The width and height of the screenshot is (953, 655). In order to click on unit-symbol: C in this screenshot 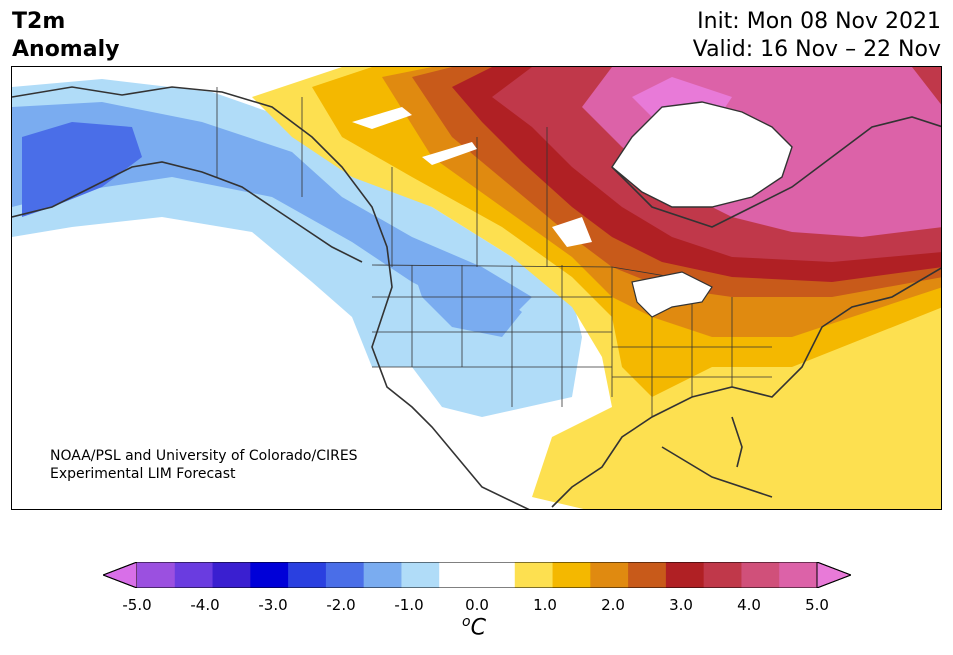, I will do `click(478, 628)`.